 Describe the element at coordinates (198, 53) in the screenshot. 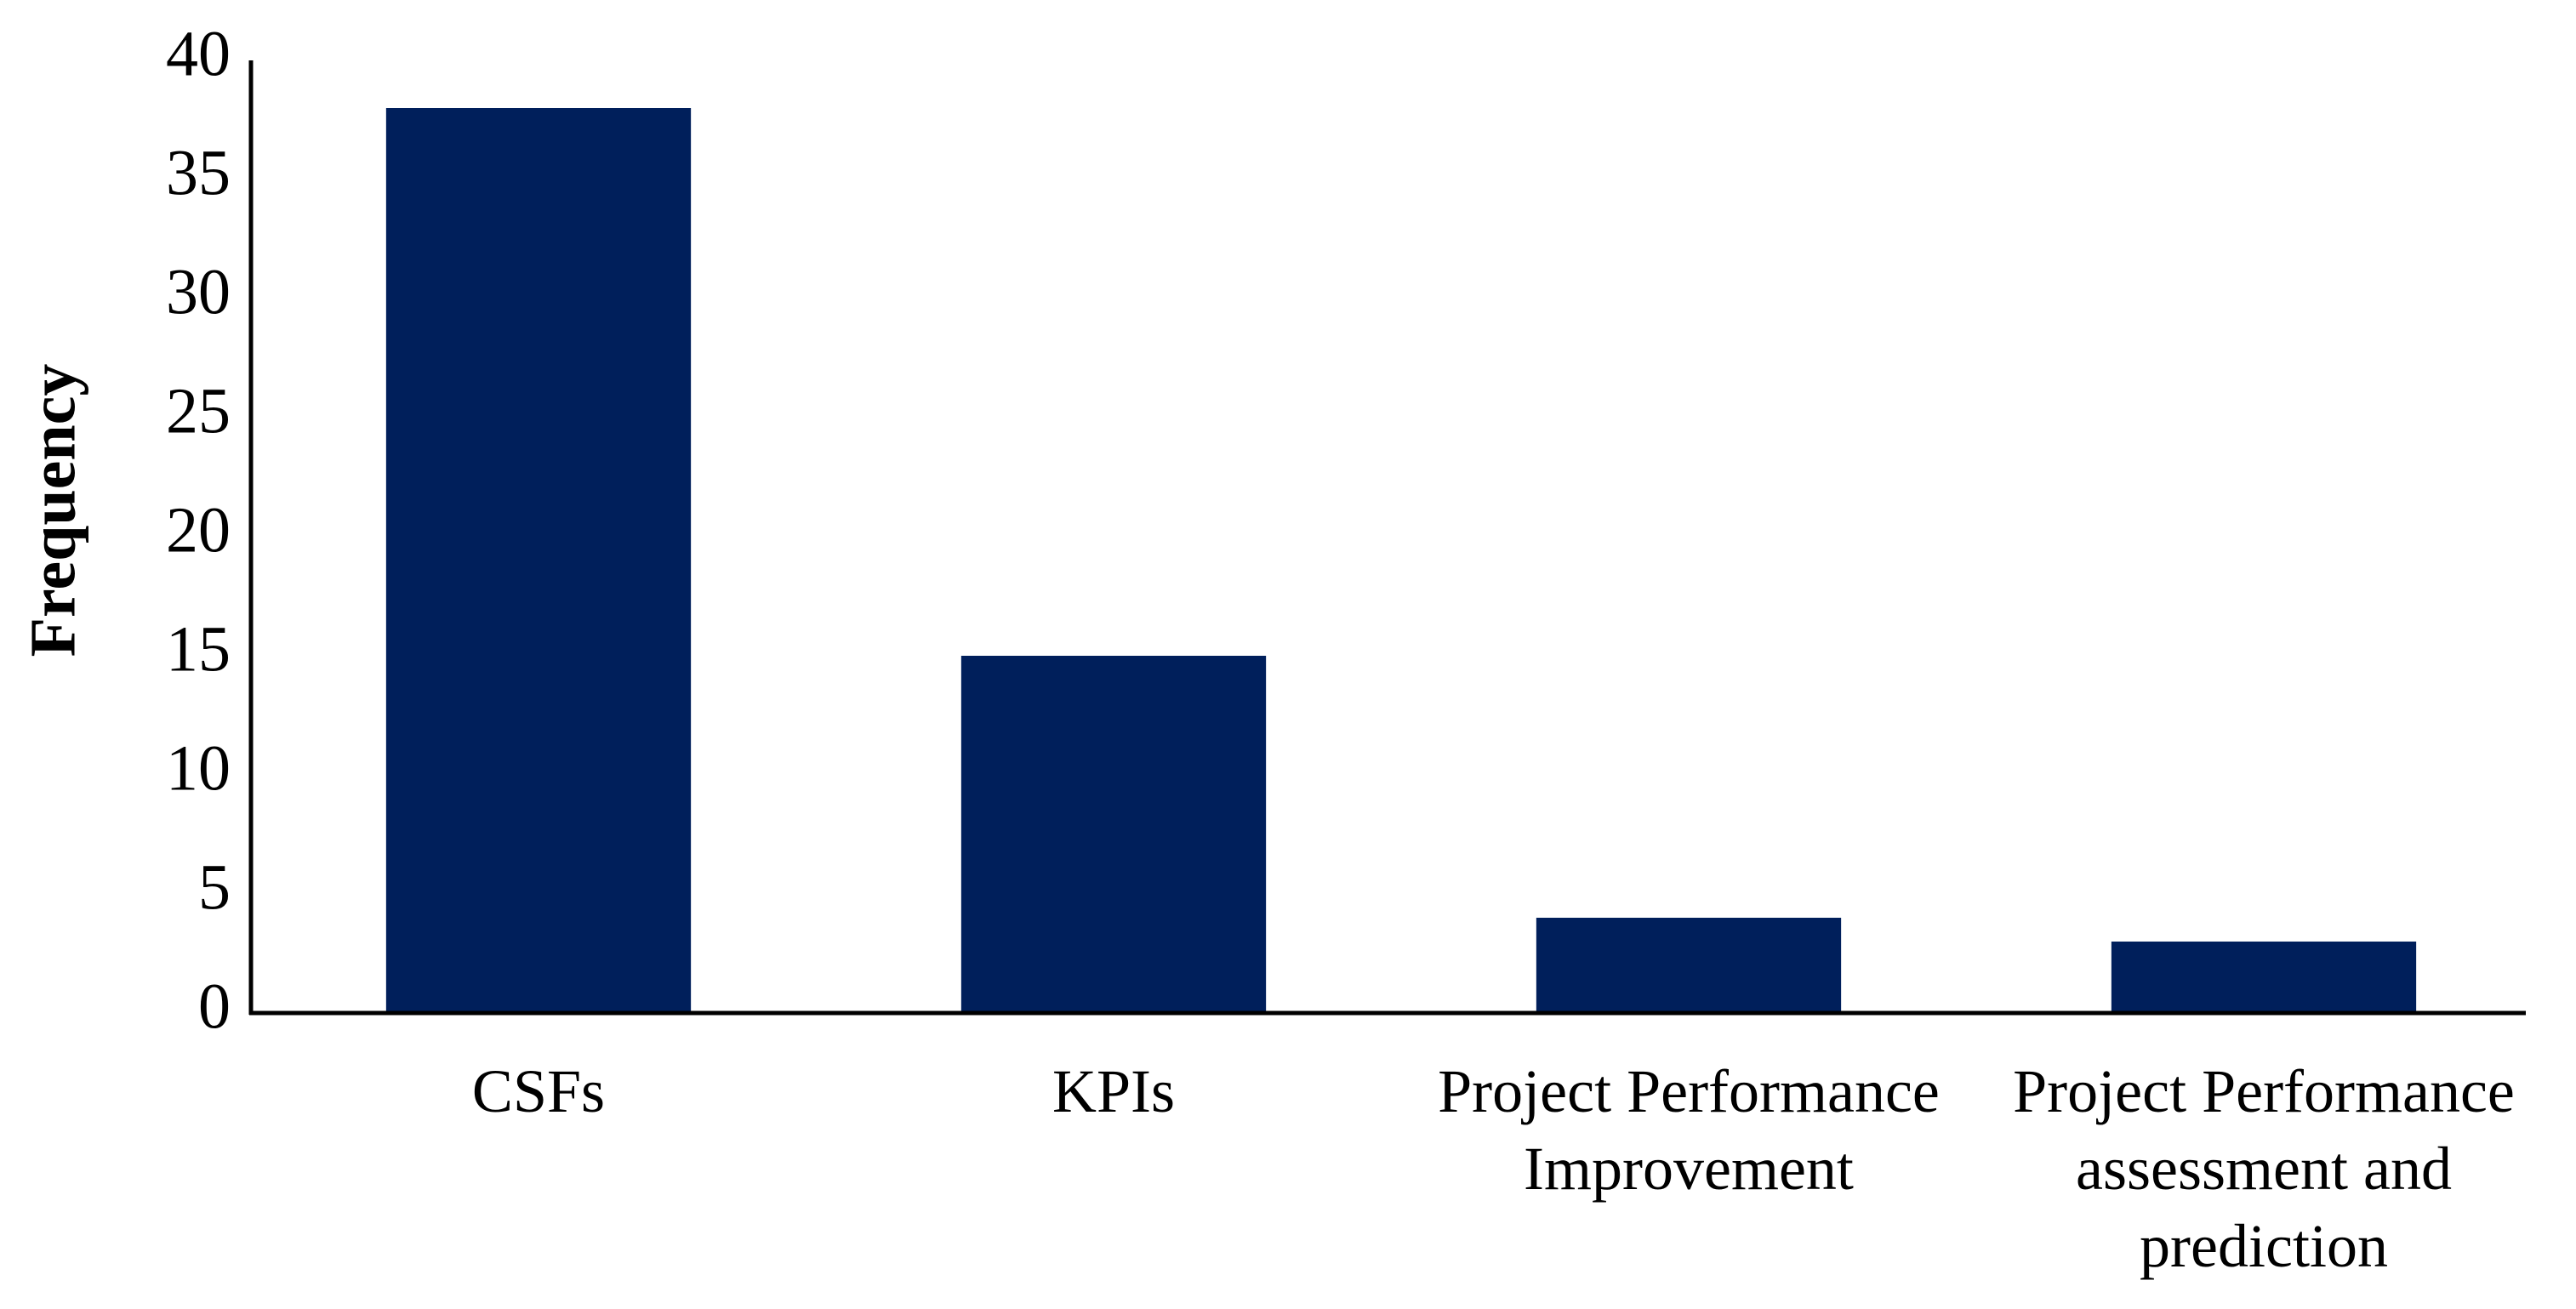

I see `y-tick-label: 40` at that location.